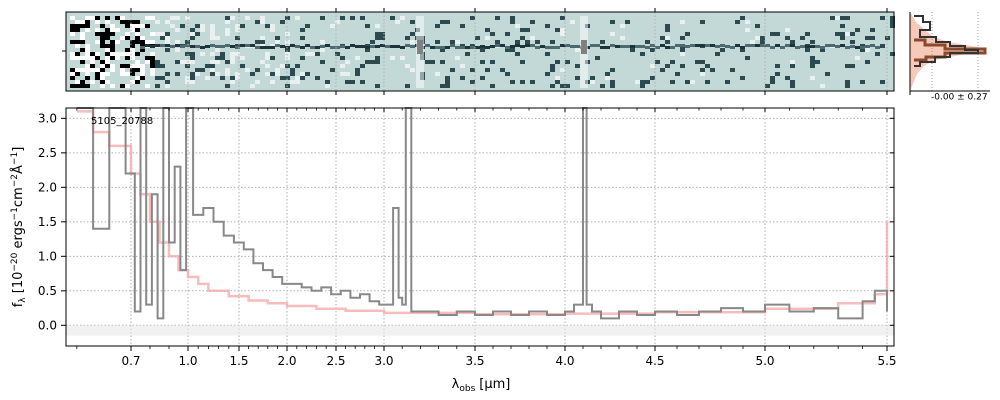 The image size is (1000, 400). Describe the element at coordinates (47, 291) in the screenshot. I see `y-tick-label: 0.5` at that location.